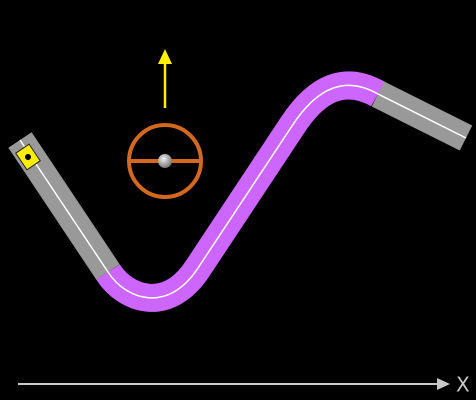 The image size is (476, 400). What do you see at coordinates (443, 384) in the screenshot?
I see `axis-arrow-head` at bounding box center [443, 384].